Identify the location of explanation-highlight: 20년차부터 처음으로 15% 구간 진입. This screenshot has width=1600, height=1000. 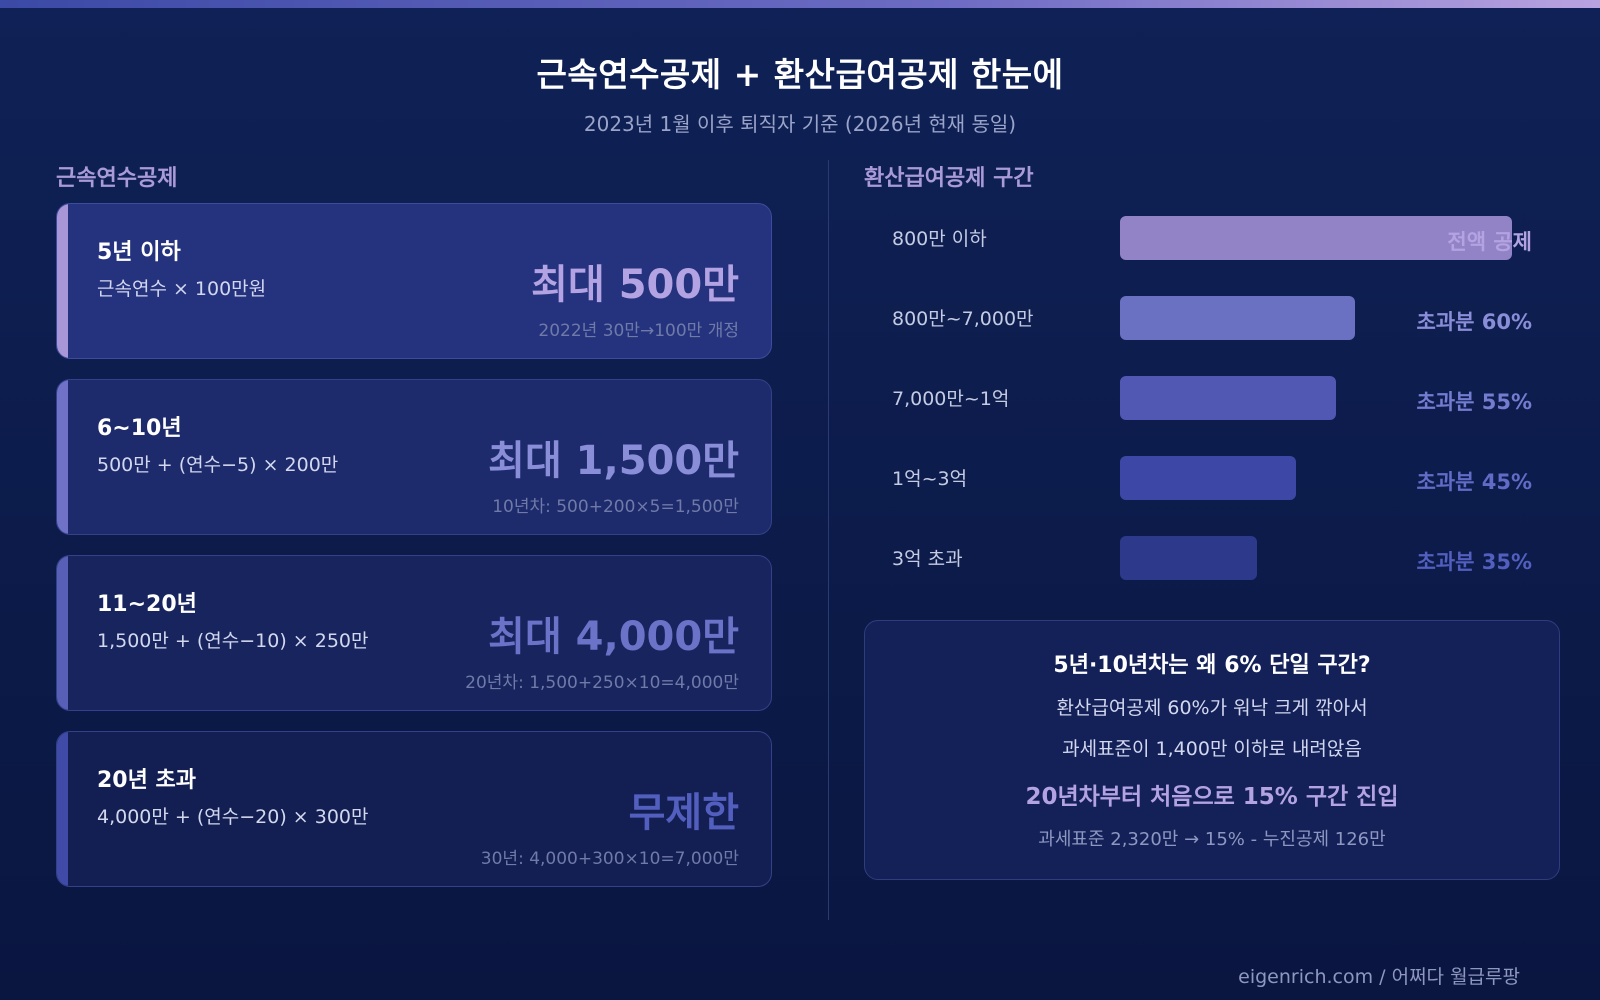
(1212, 797).